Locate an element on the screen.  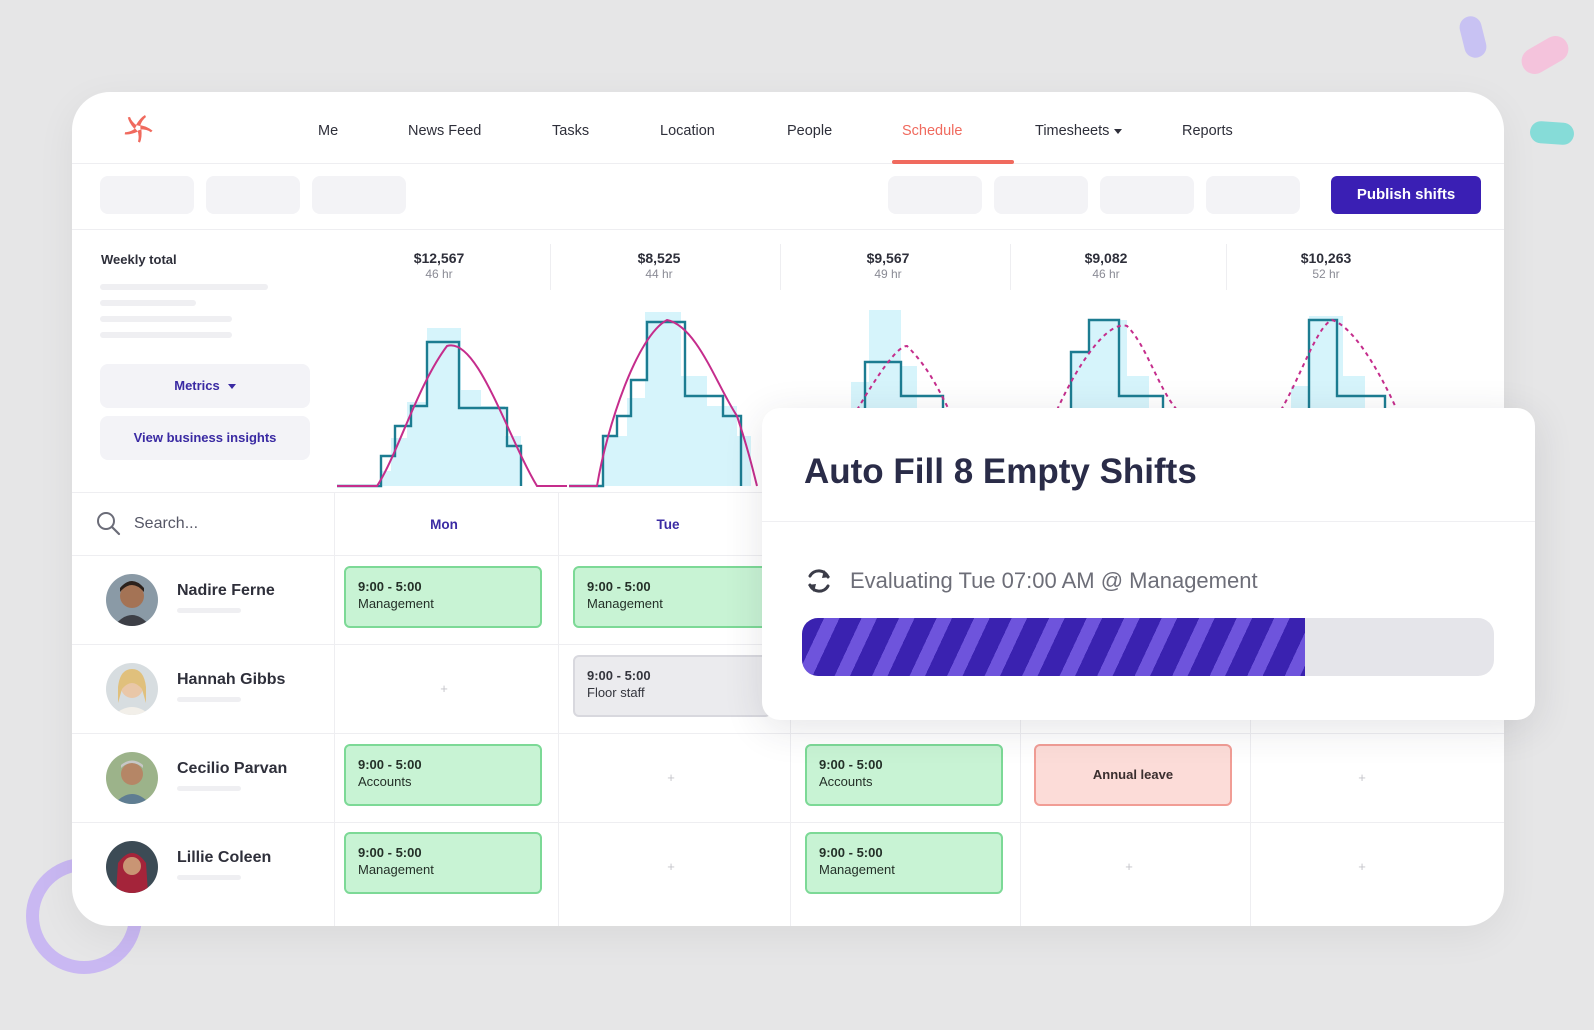
chart-fri is located at coordinates (1339, 364).